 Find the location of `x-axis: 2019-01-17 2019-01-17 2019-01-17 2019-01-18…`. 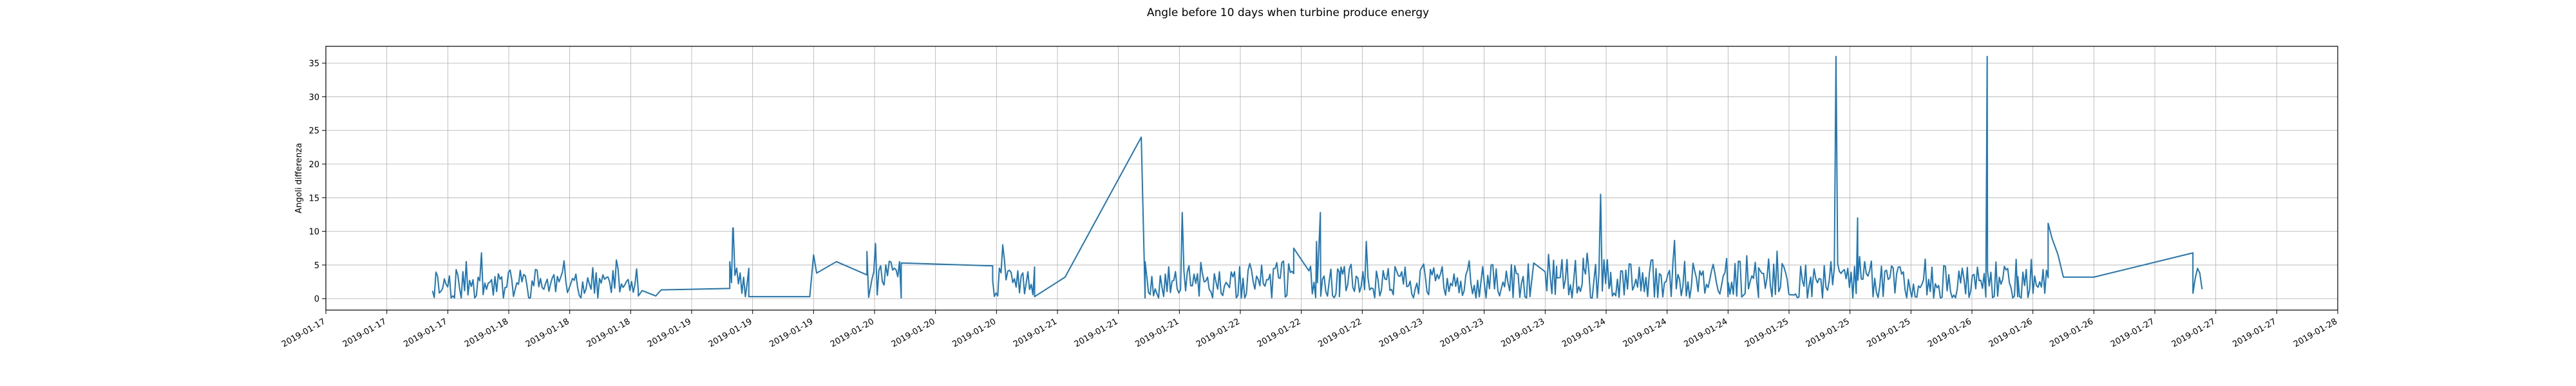

x-axis: 2019-01-17 2019-01-17 2019-01-17 2019-01-18… is located at coordinates (1309, 329).